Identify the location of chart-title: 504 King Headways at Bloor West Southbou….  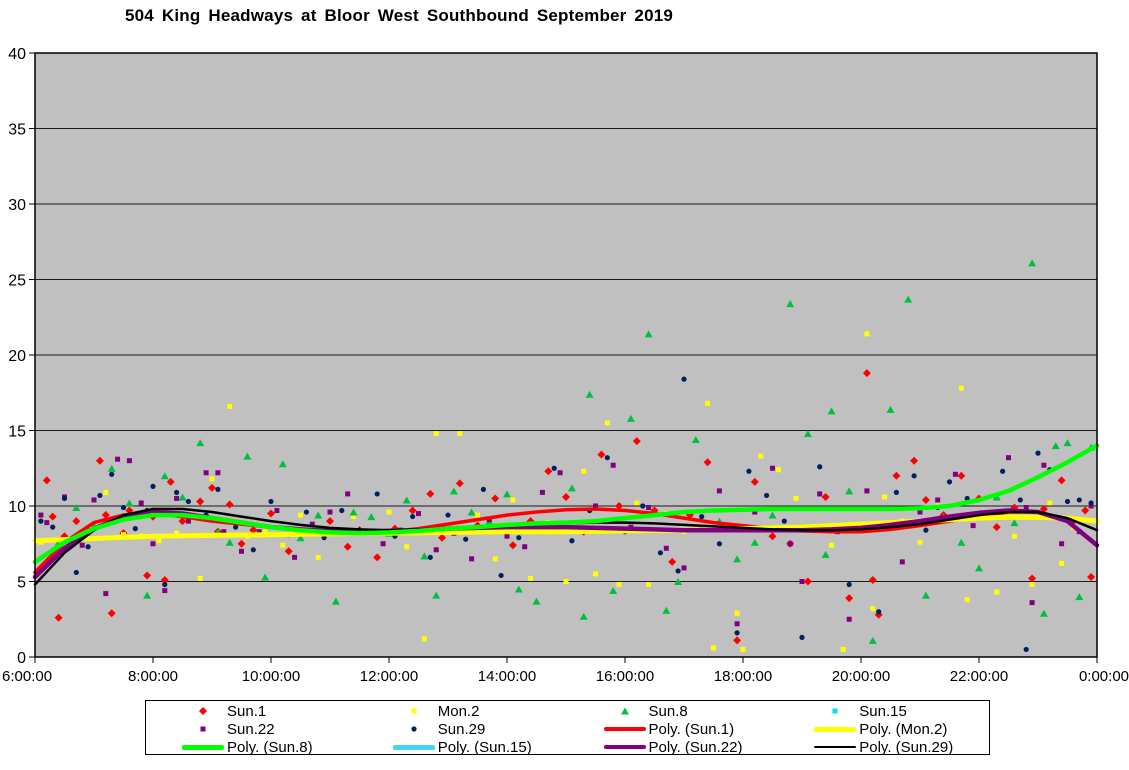
(399, 15).